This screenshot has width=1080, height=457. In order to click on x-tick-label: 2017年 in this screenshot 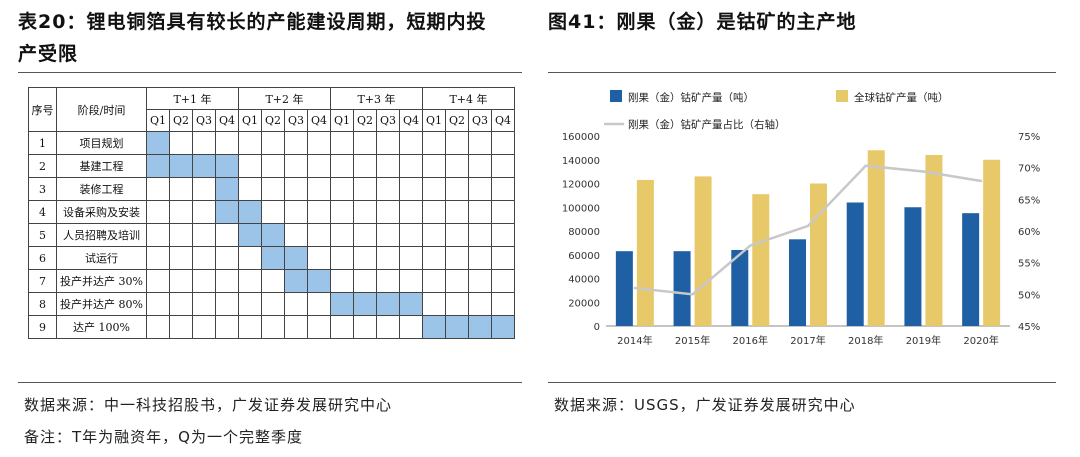, I will do `click(807, 340)`.